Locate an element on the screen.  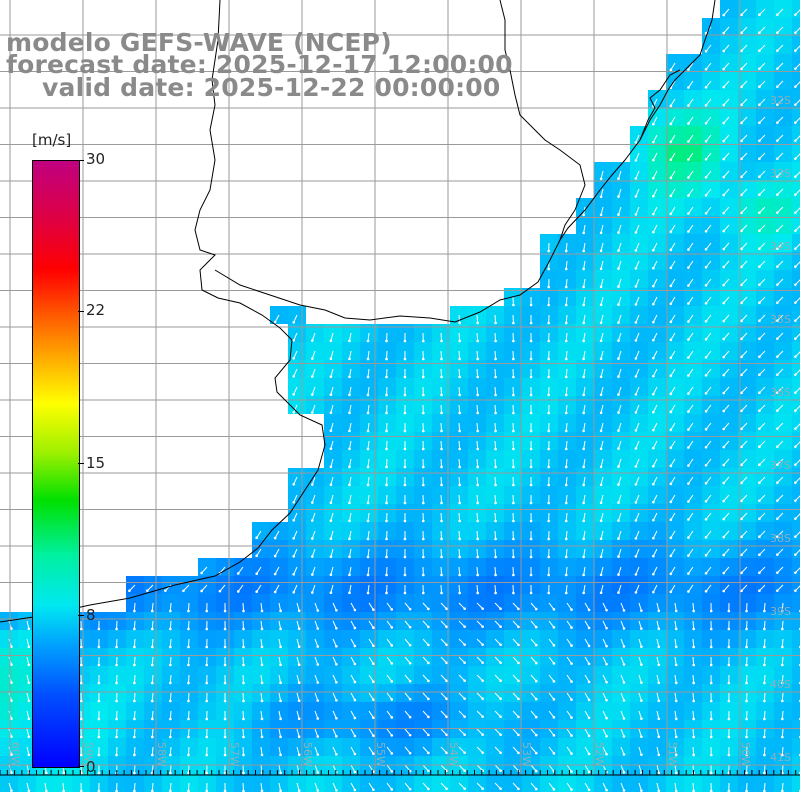
wind-cell is located at coordinates (796, 261).